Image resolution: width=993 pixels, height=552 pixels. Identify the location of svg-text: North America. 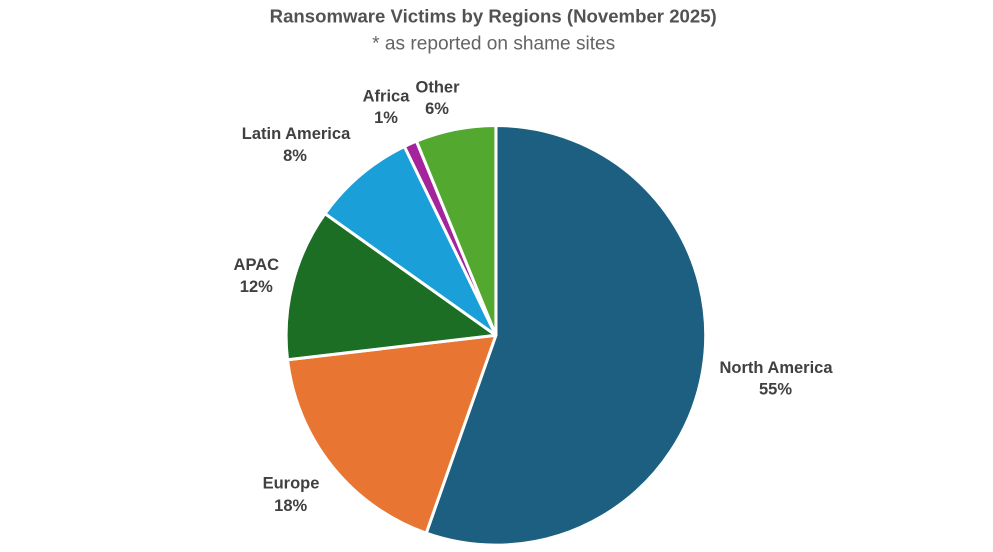
(776, 368).